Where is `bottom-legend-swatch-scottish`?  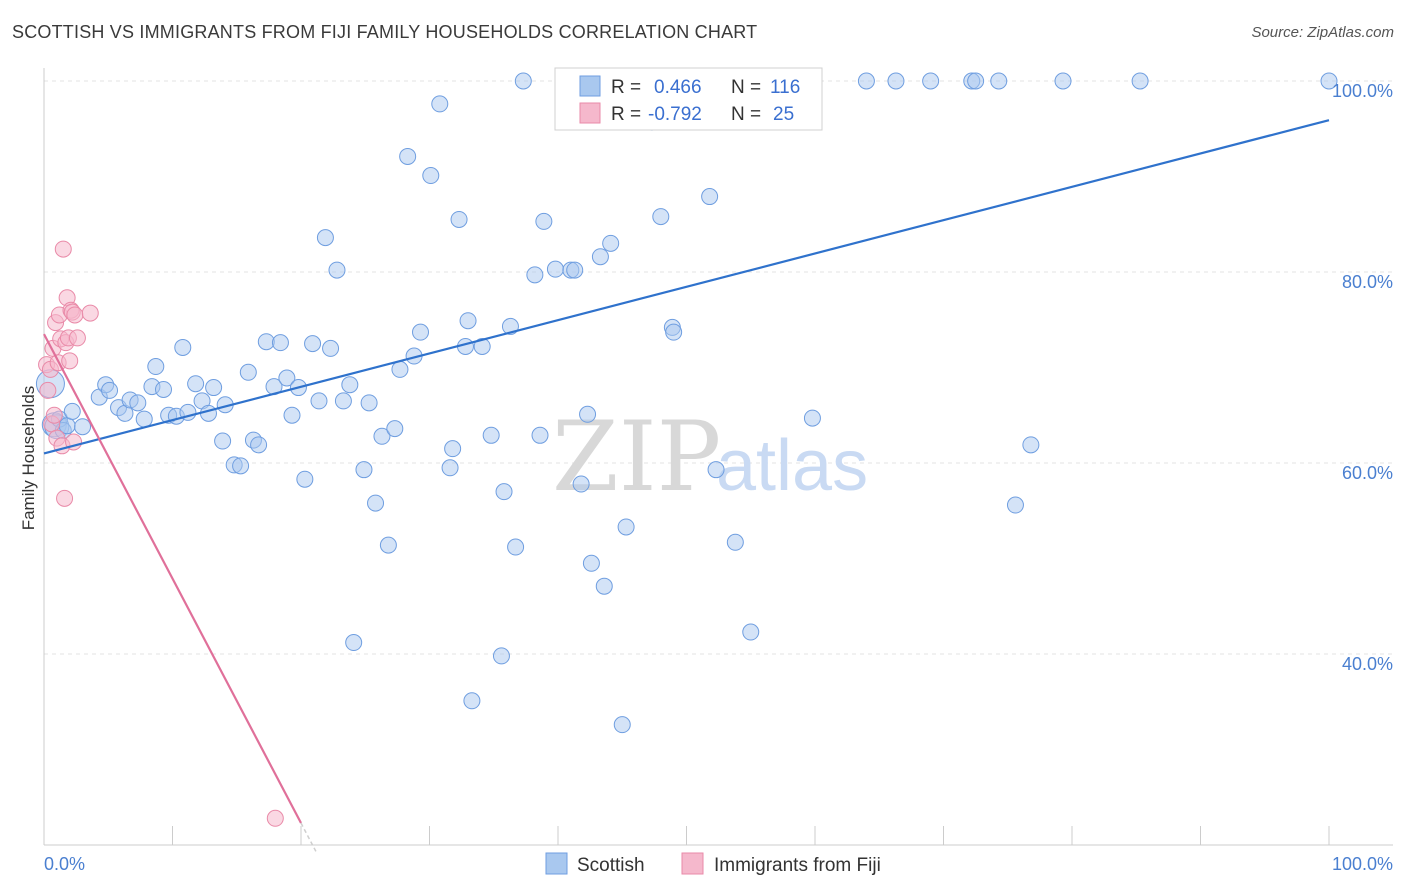 bottom-legend-swatch-scottish is located at coordinates (556, 863).